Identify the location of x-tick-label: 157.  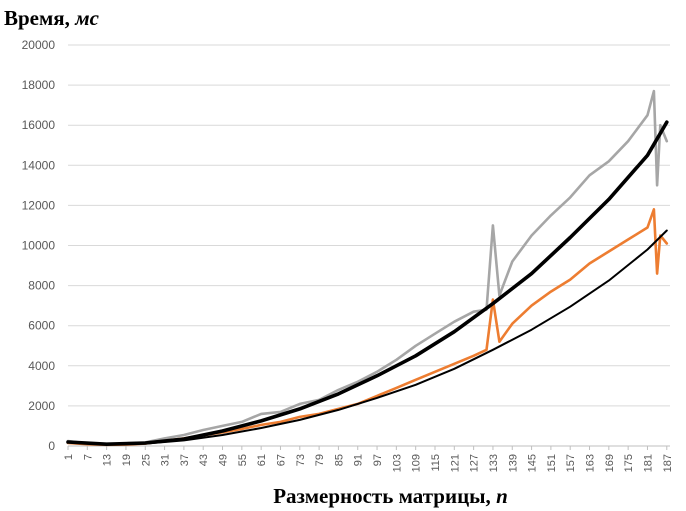
(571, 463).